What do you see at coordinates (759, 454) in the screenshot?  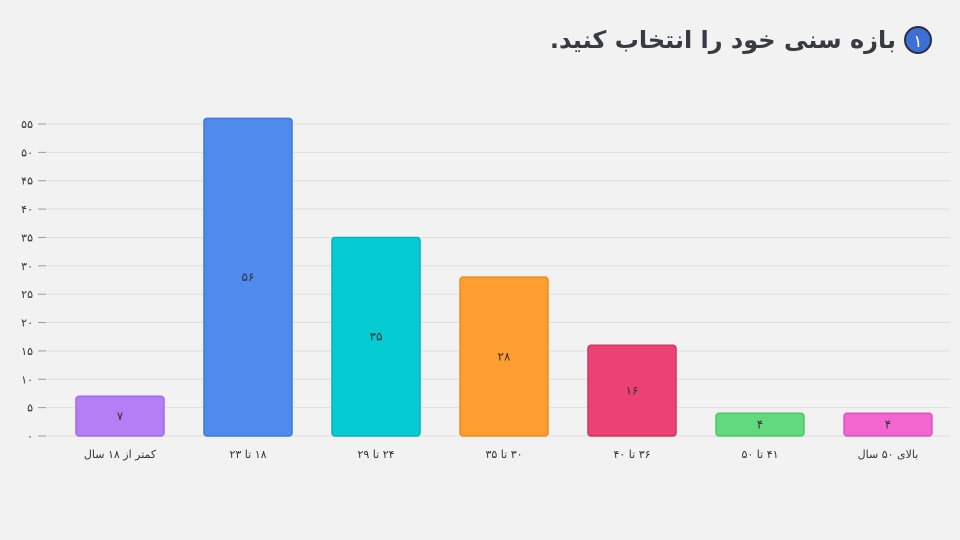 I see `x-category-label: ۴۱ تا ۵۰` at bounding box center [759, 454].